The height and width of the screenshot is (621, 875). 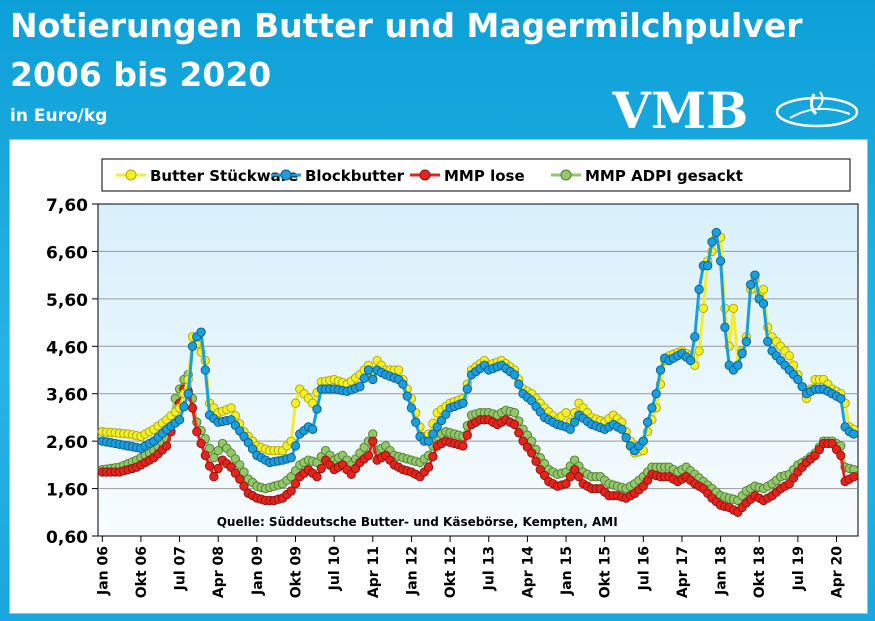 I want to click on y-tick-label: 2,60, so click(x=67, y=443).